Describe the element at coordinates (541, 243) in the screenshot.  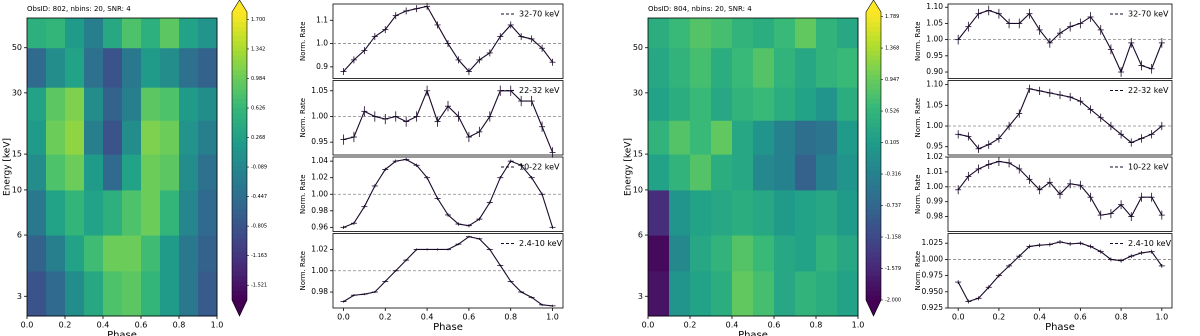
I see `legend-label: 2.4-10 keV` at that location.